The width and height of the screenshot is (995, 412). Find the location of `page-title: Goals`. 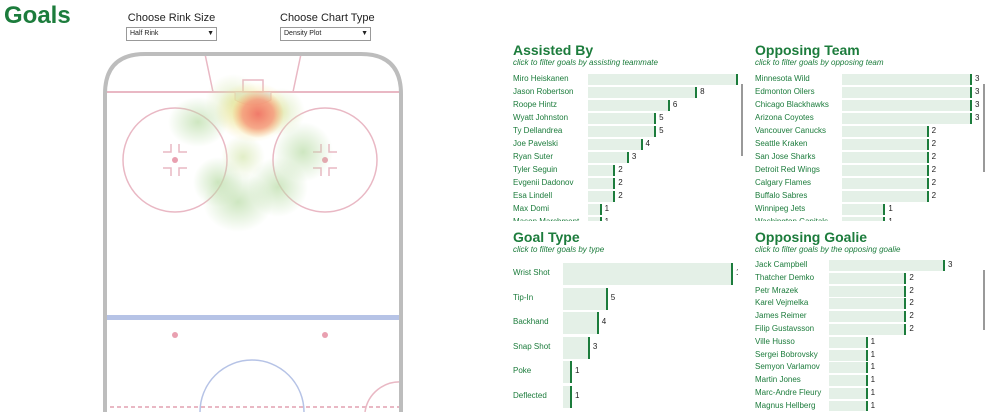

page-title: Goals is located at coordinates (37, 15).